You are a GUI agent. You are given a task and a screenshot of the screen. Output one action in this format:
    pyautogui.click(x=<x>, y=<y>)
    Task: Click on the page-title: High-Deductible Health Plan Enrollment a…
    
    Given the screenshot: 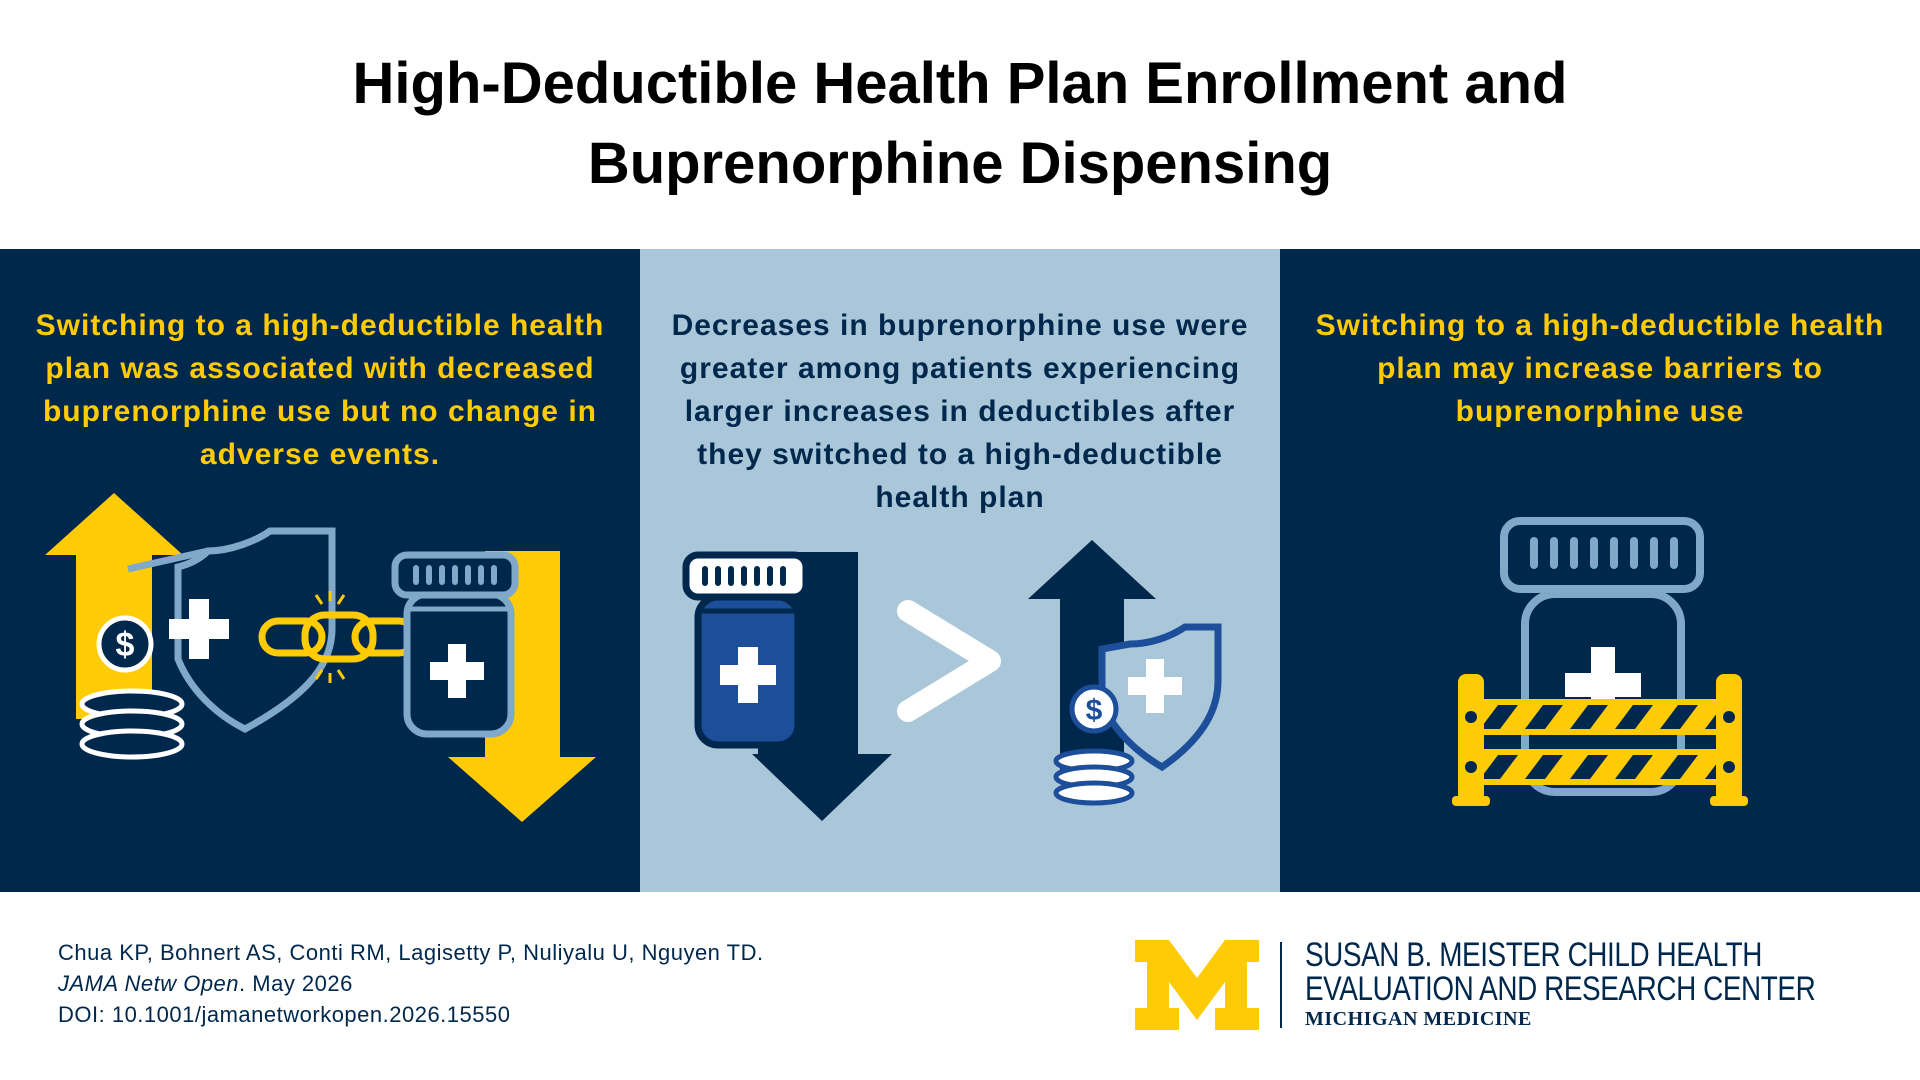 What is the action you would take?
    pyautogui.click(x=960, y=124)
    